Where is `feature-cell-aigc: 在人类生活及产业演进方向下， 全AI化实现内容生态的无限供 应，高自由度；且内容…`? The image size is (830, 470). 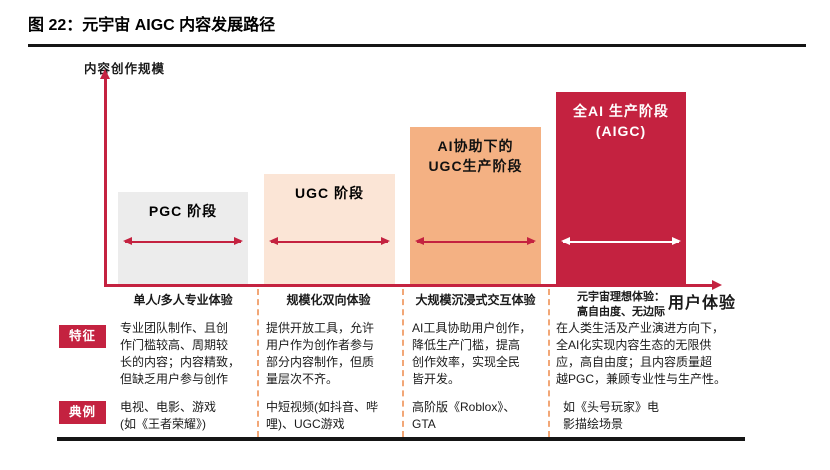 feature-cell-aigc: 在人类生活及产业演进方向下， 全AI化实现内容生态的无限供 应，高自由度；且内容… is located at coordinates (641, 353).